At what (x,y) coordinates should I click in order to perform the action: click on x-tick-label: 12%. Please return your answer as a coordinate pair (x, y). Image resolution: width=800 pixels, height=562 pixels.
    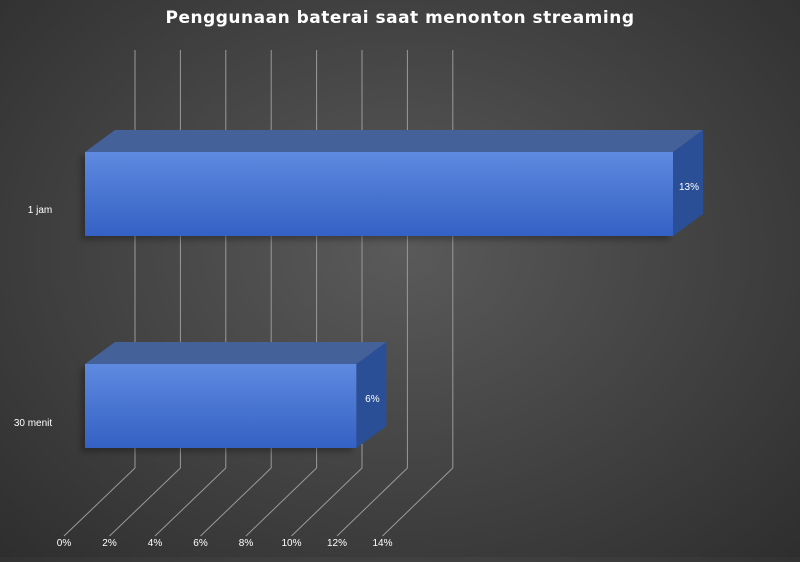
    Looking at the image, I should click on (337, 543).